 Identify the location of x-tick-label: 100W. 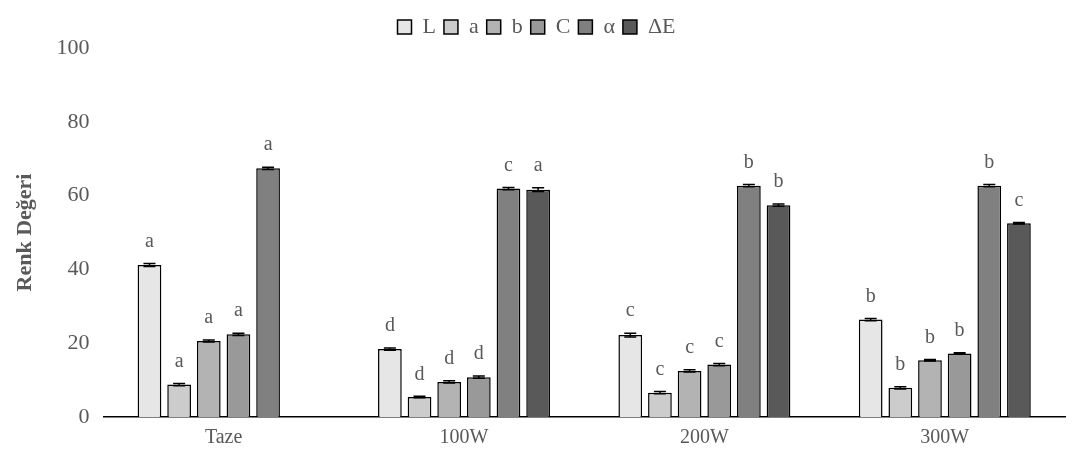
(464, 436).